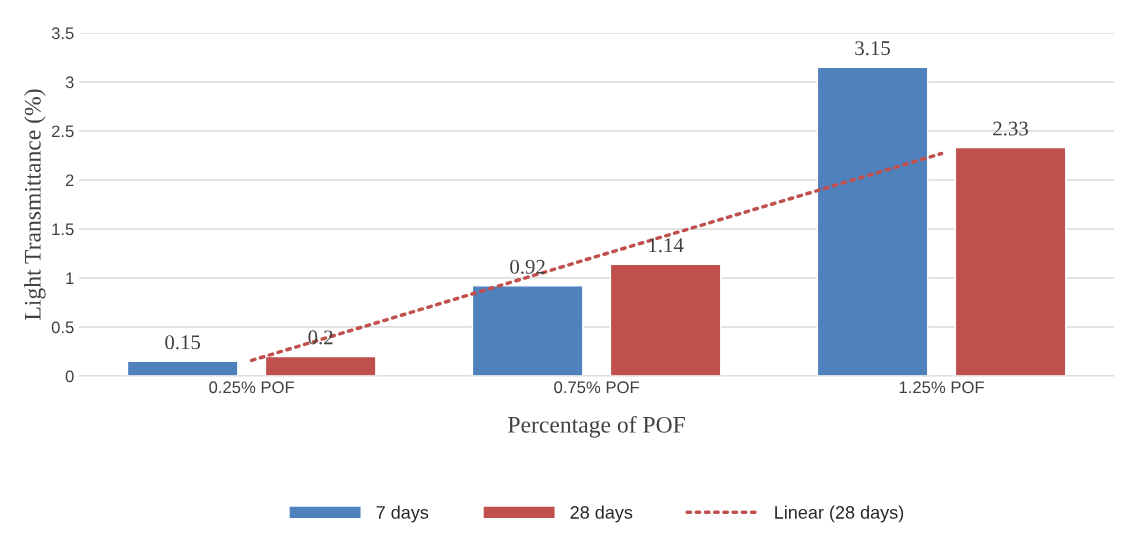 The image size is (1131, 549). Describe the element at coordinates (1010, 128) in the screenshot. I see `data-label: 2.33` at that location.